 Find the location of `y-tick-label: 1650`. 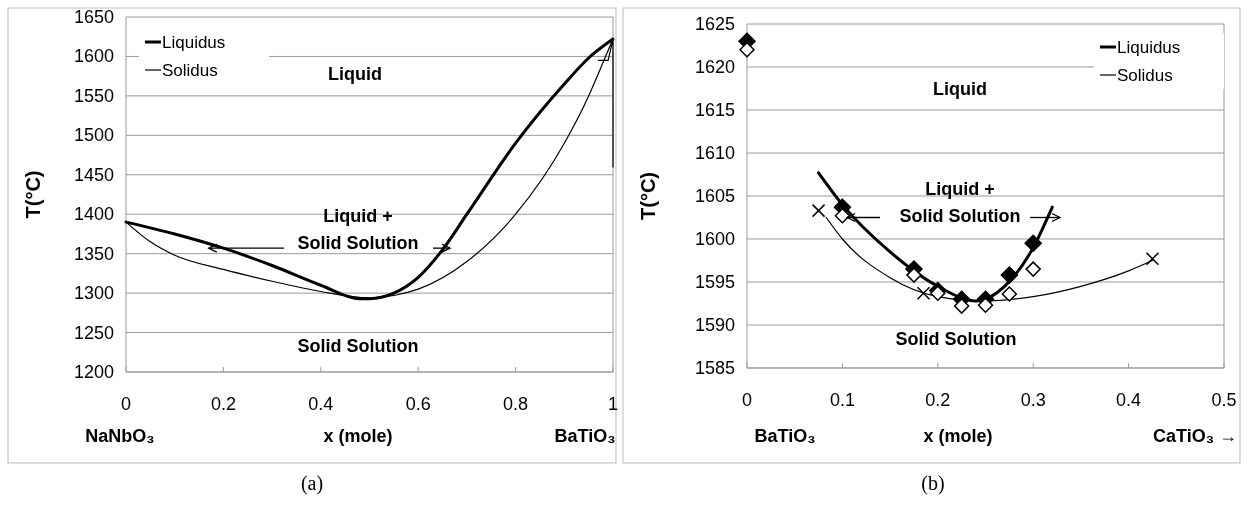

y-tick-label: 1650 is located at coordinates (93, 17).